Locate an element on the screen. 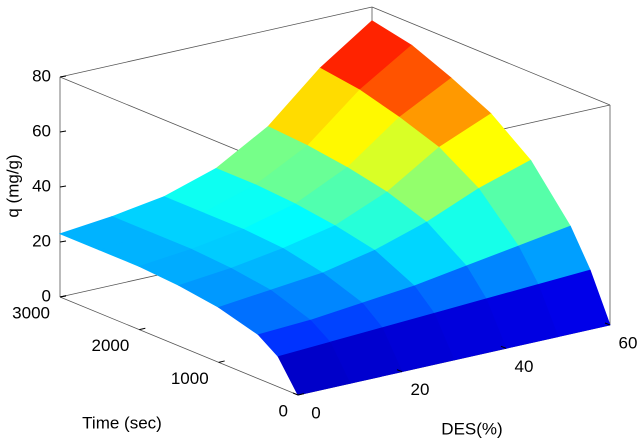 The height and width of the screenshot is (439, 643). y-tick-label: 1000 is located at coordinates (190, 378).